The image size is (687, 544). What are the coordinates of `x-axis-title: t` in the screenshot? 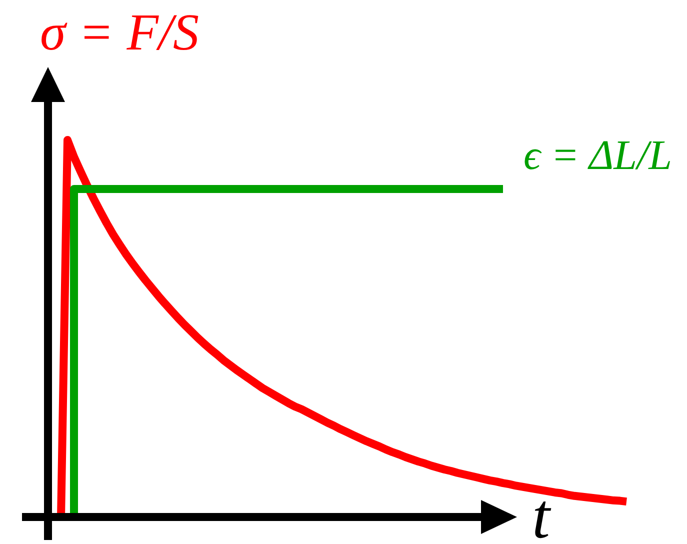 It's located at (542, 512).